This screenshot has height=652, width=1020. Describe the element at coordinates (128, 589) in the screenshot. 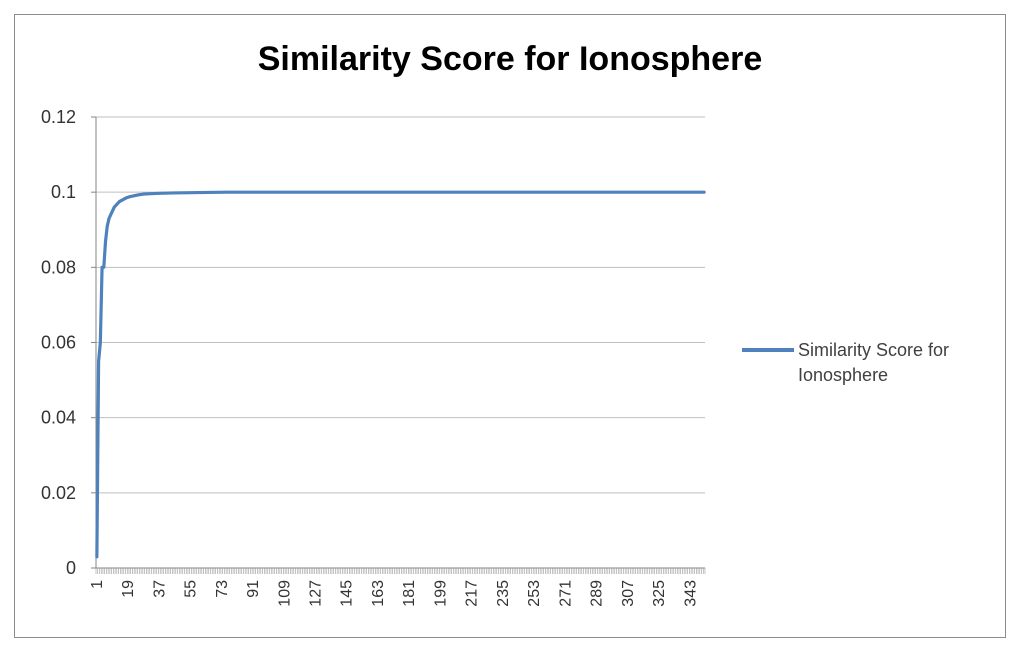

I see `x-tick-label: 19` at that location.